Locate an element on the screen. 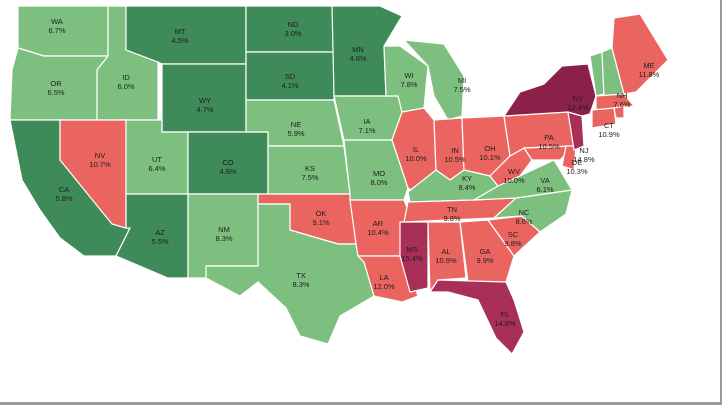 Image resolution: width=724 pixels, height=409 pixels. state-label-nv: NV is located at coordinates (100, 155).